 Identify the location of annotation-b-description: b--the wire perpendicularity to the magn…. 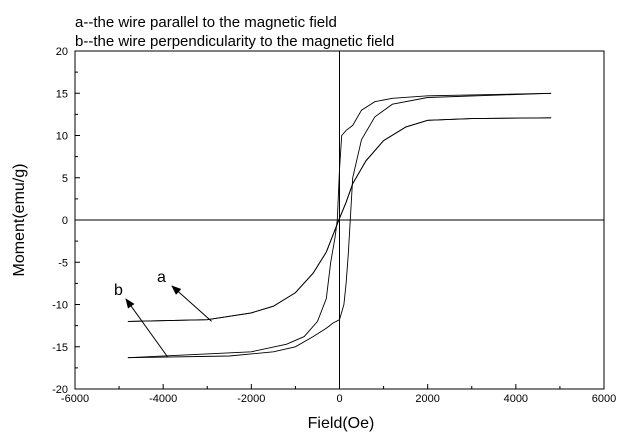
(234, 41).